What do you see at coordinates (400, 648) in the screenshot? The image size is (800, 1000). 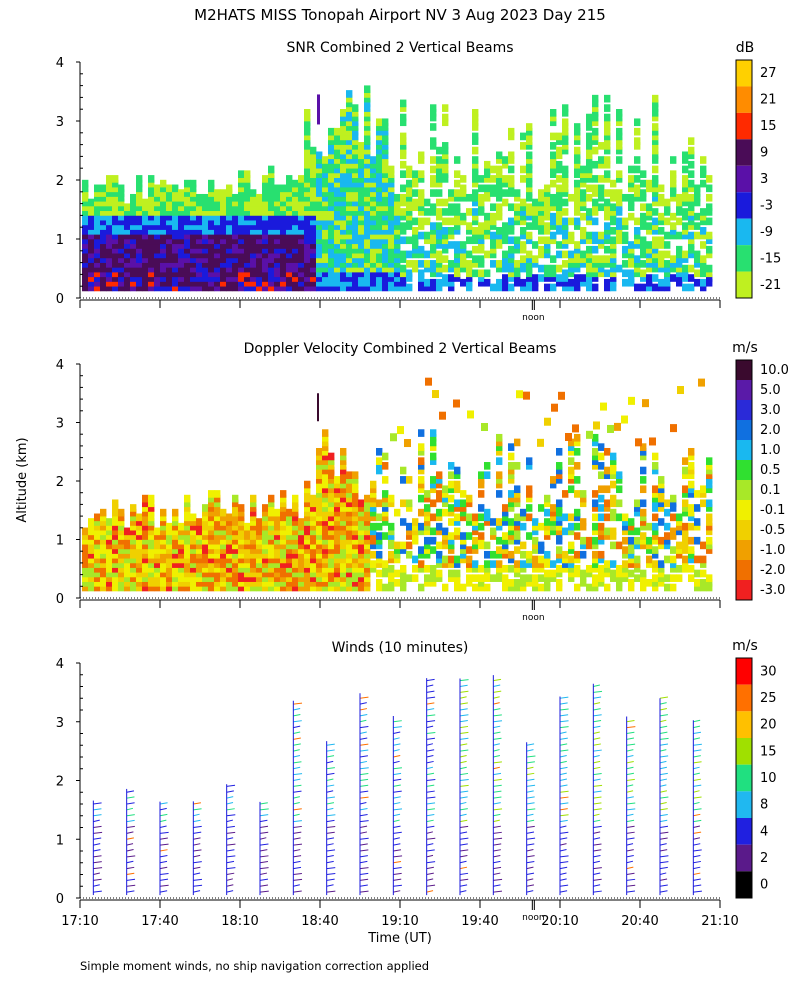 I see `panel-3-title: Winds (10 minutes)` at bounding box center [400, 648].